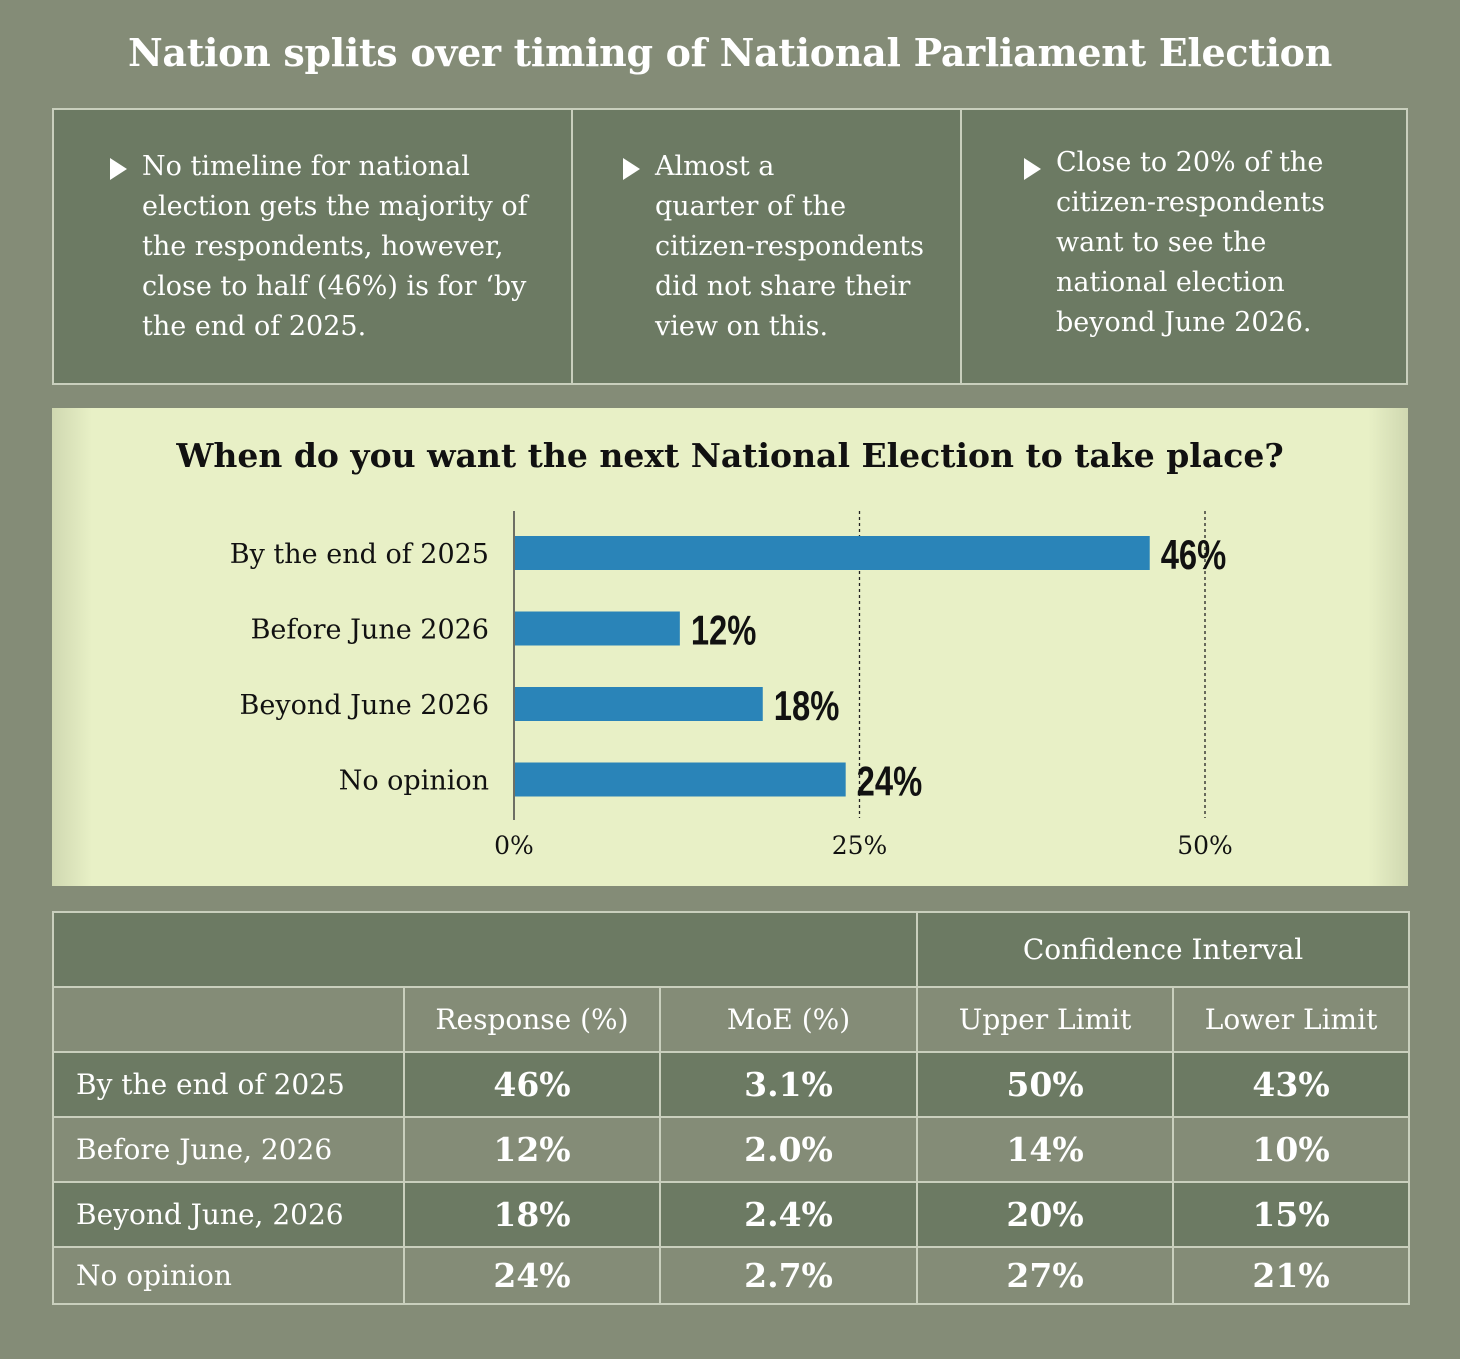  Describe the element at coordinates (414, 781) in the screenshot. I see `category-label: No opinion` at that location.